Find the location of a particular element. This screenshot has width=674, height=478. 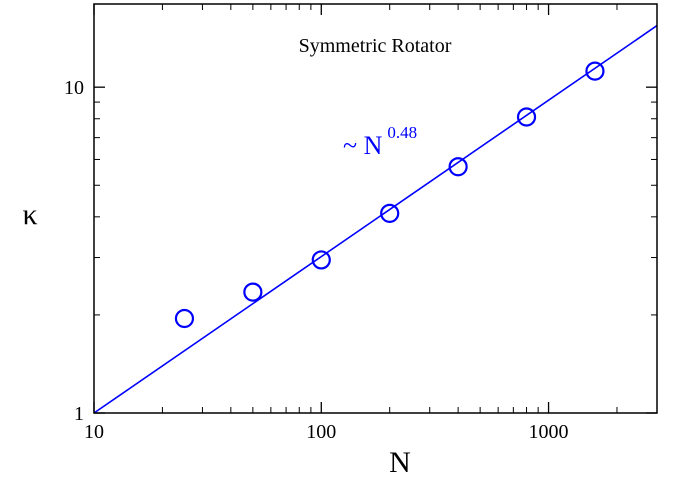

x-axis-title: N is located at coordinates (400, 462).